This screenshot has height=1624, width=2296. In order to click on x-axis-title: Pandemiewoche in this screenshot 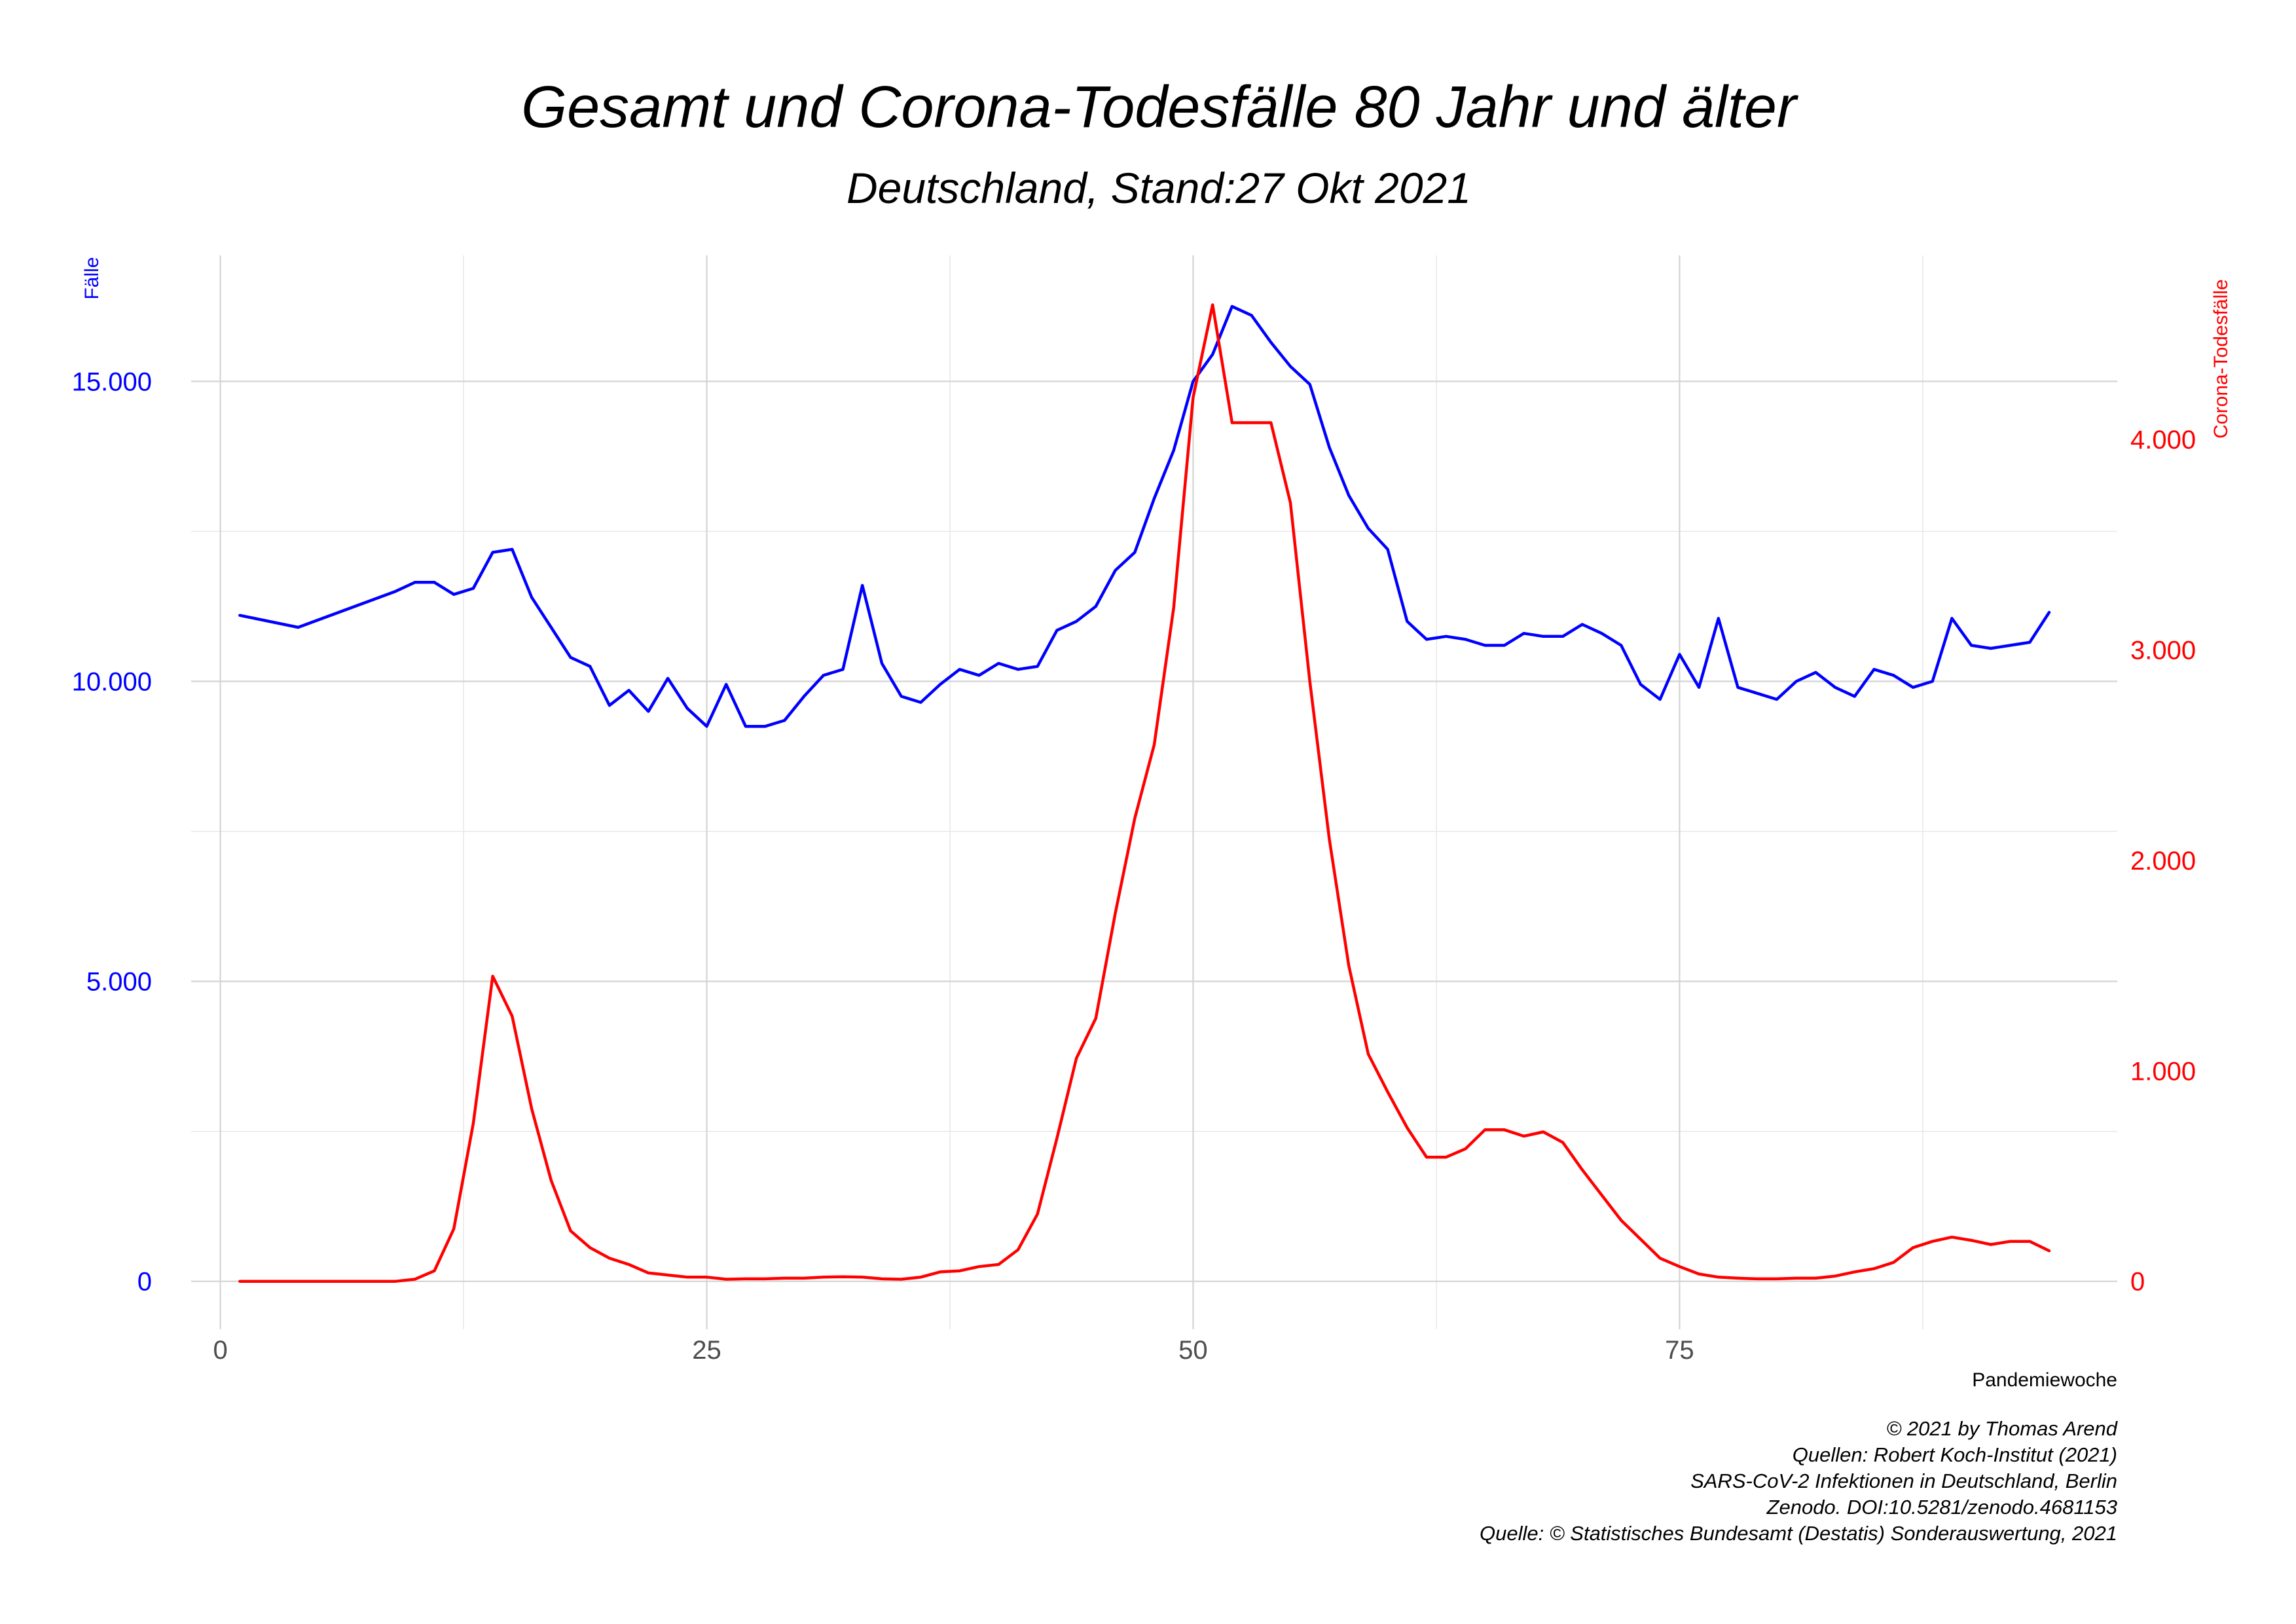, I will do `click(2044, 1380)`.